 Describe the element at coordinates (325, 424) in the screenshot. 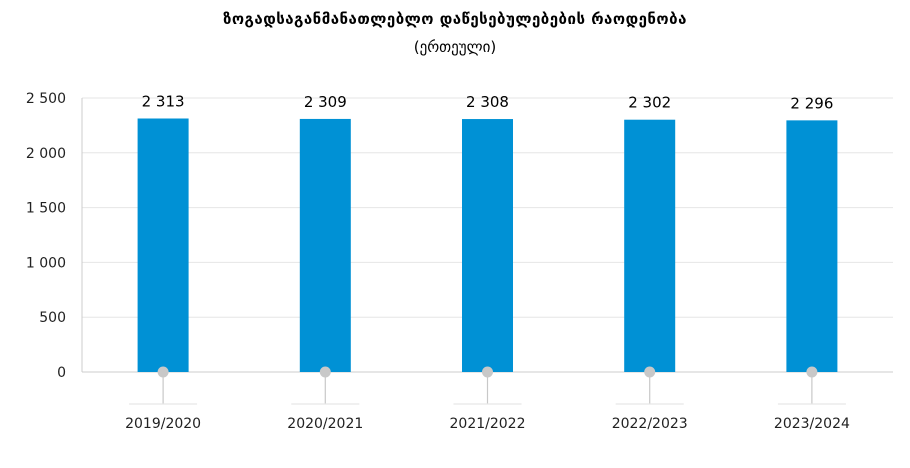

I see `x-tick-label: 2020/2021` at that location.